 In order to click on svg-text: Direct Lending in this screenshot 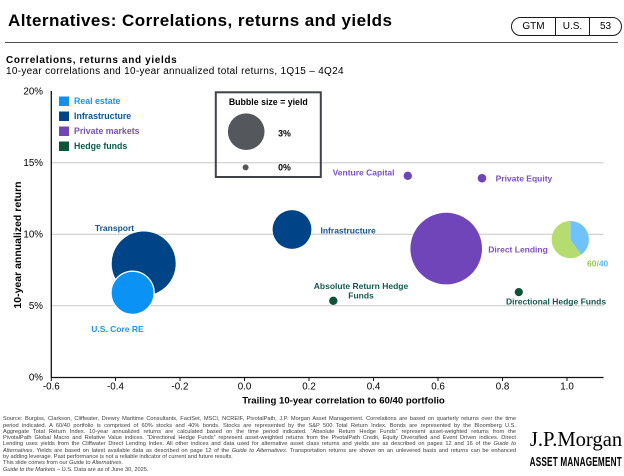, I will do `click(518, 250)`.